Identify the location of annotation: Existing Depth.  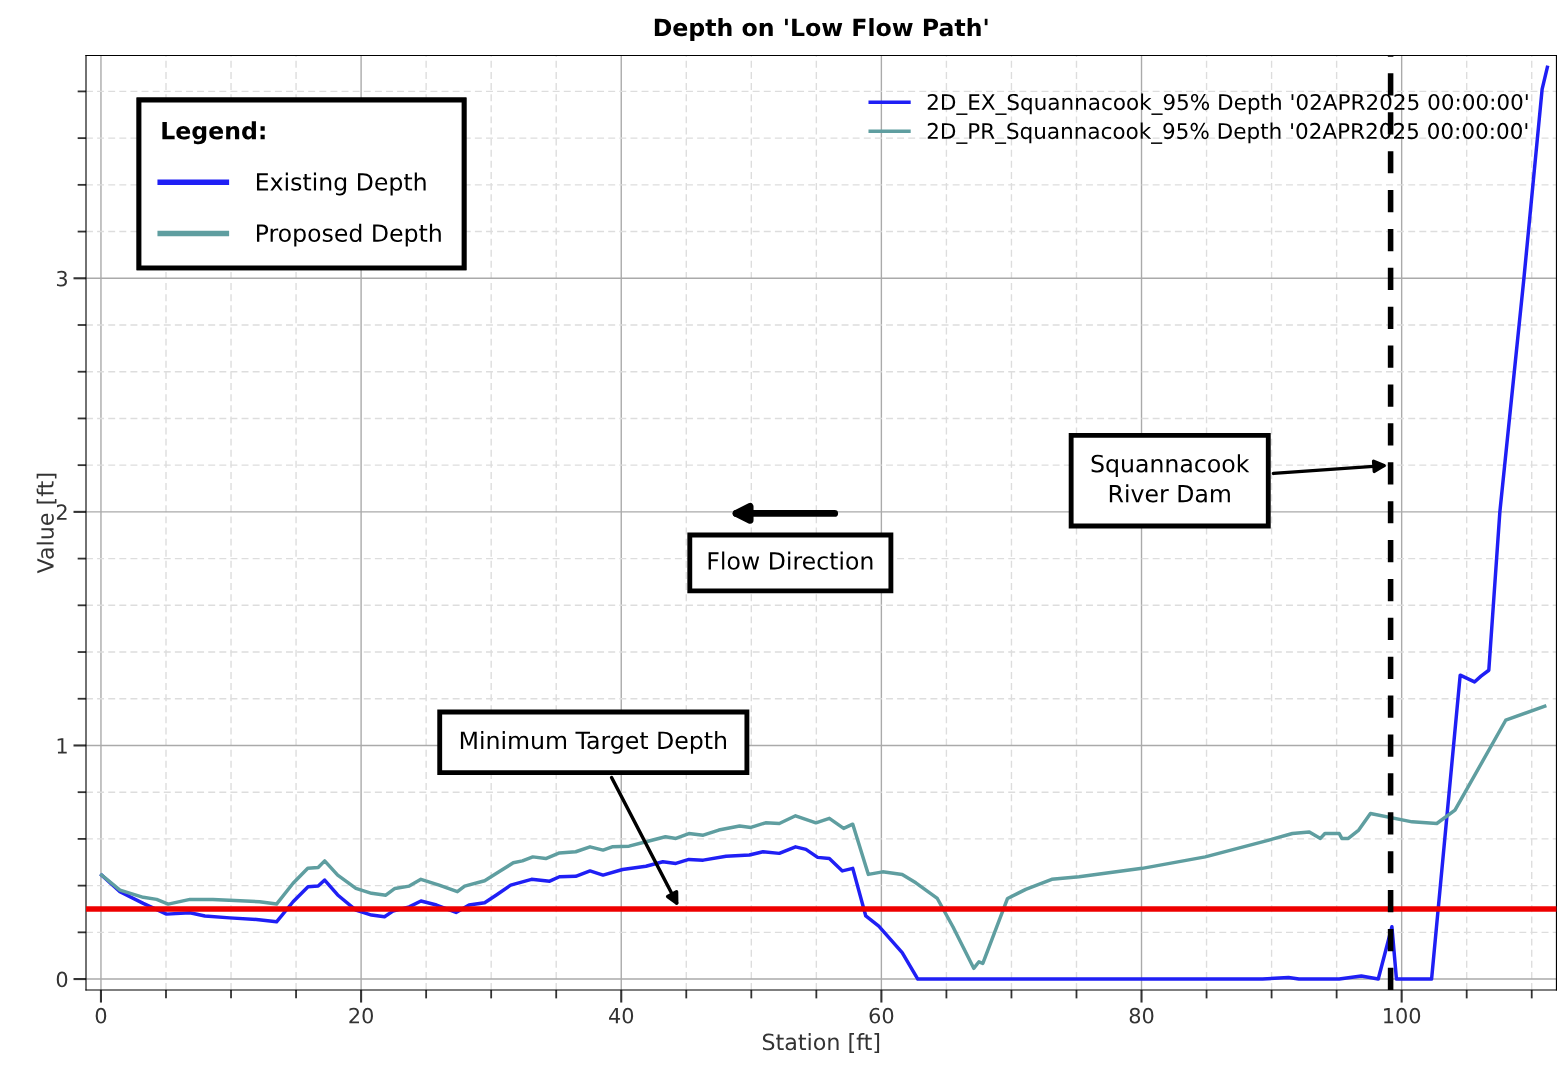
(341, 184).